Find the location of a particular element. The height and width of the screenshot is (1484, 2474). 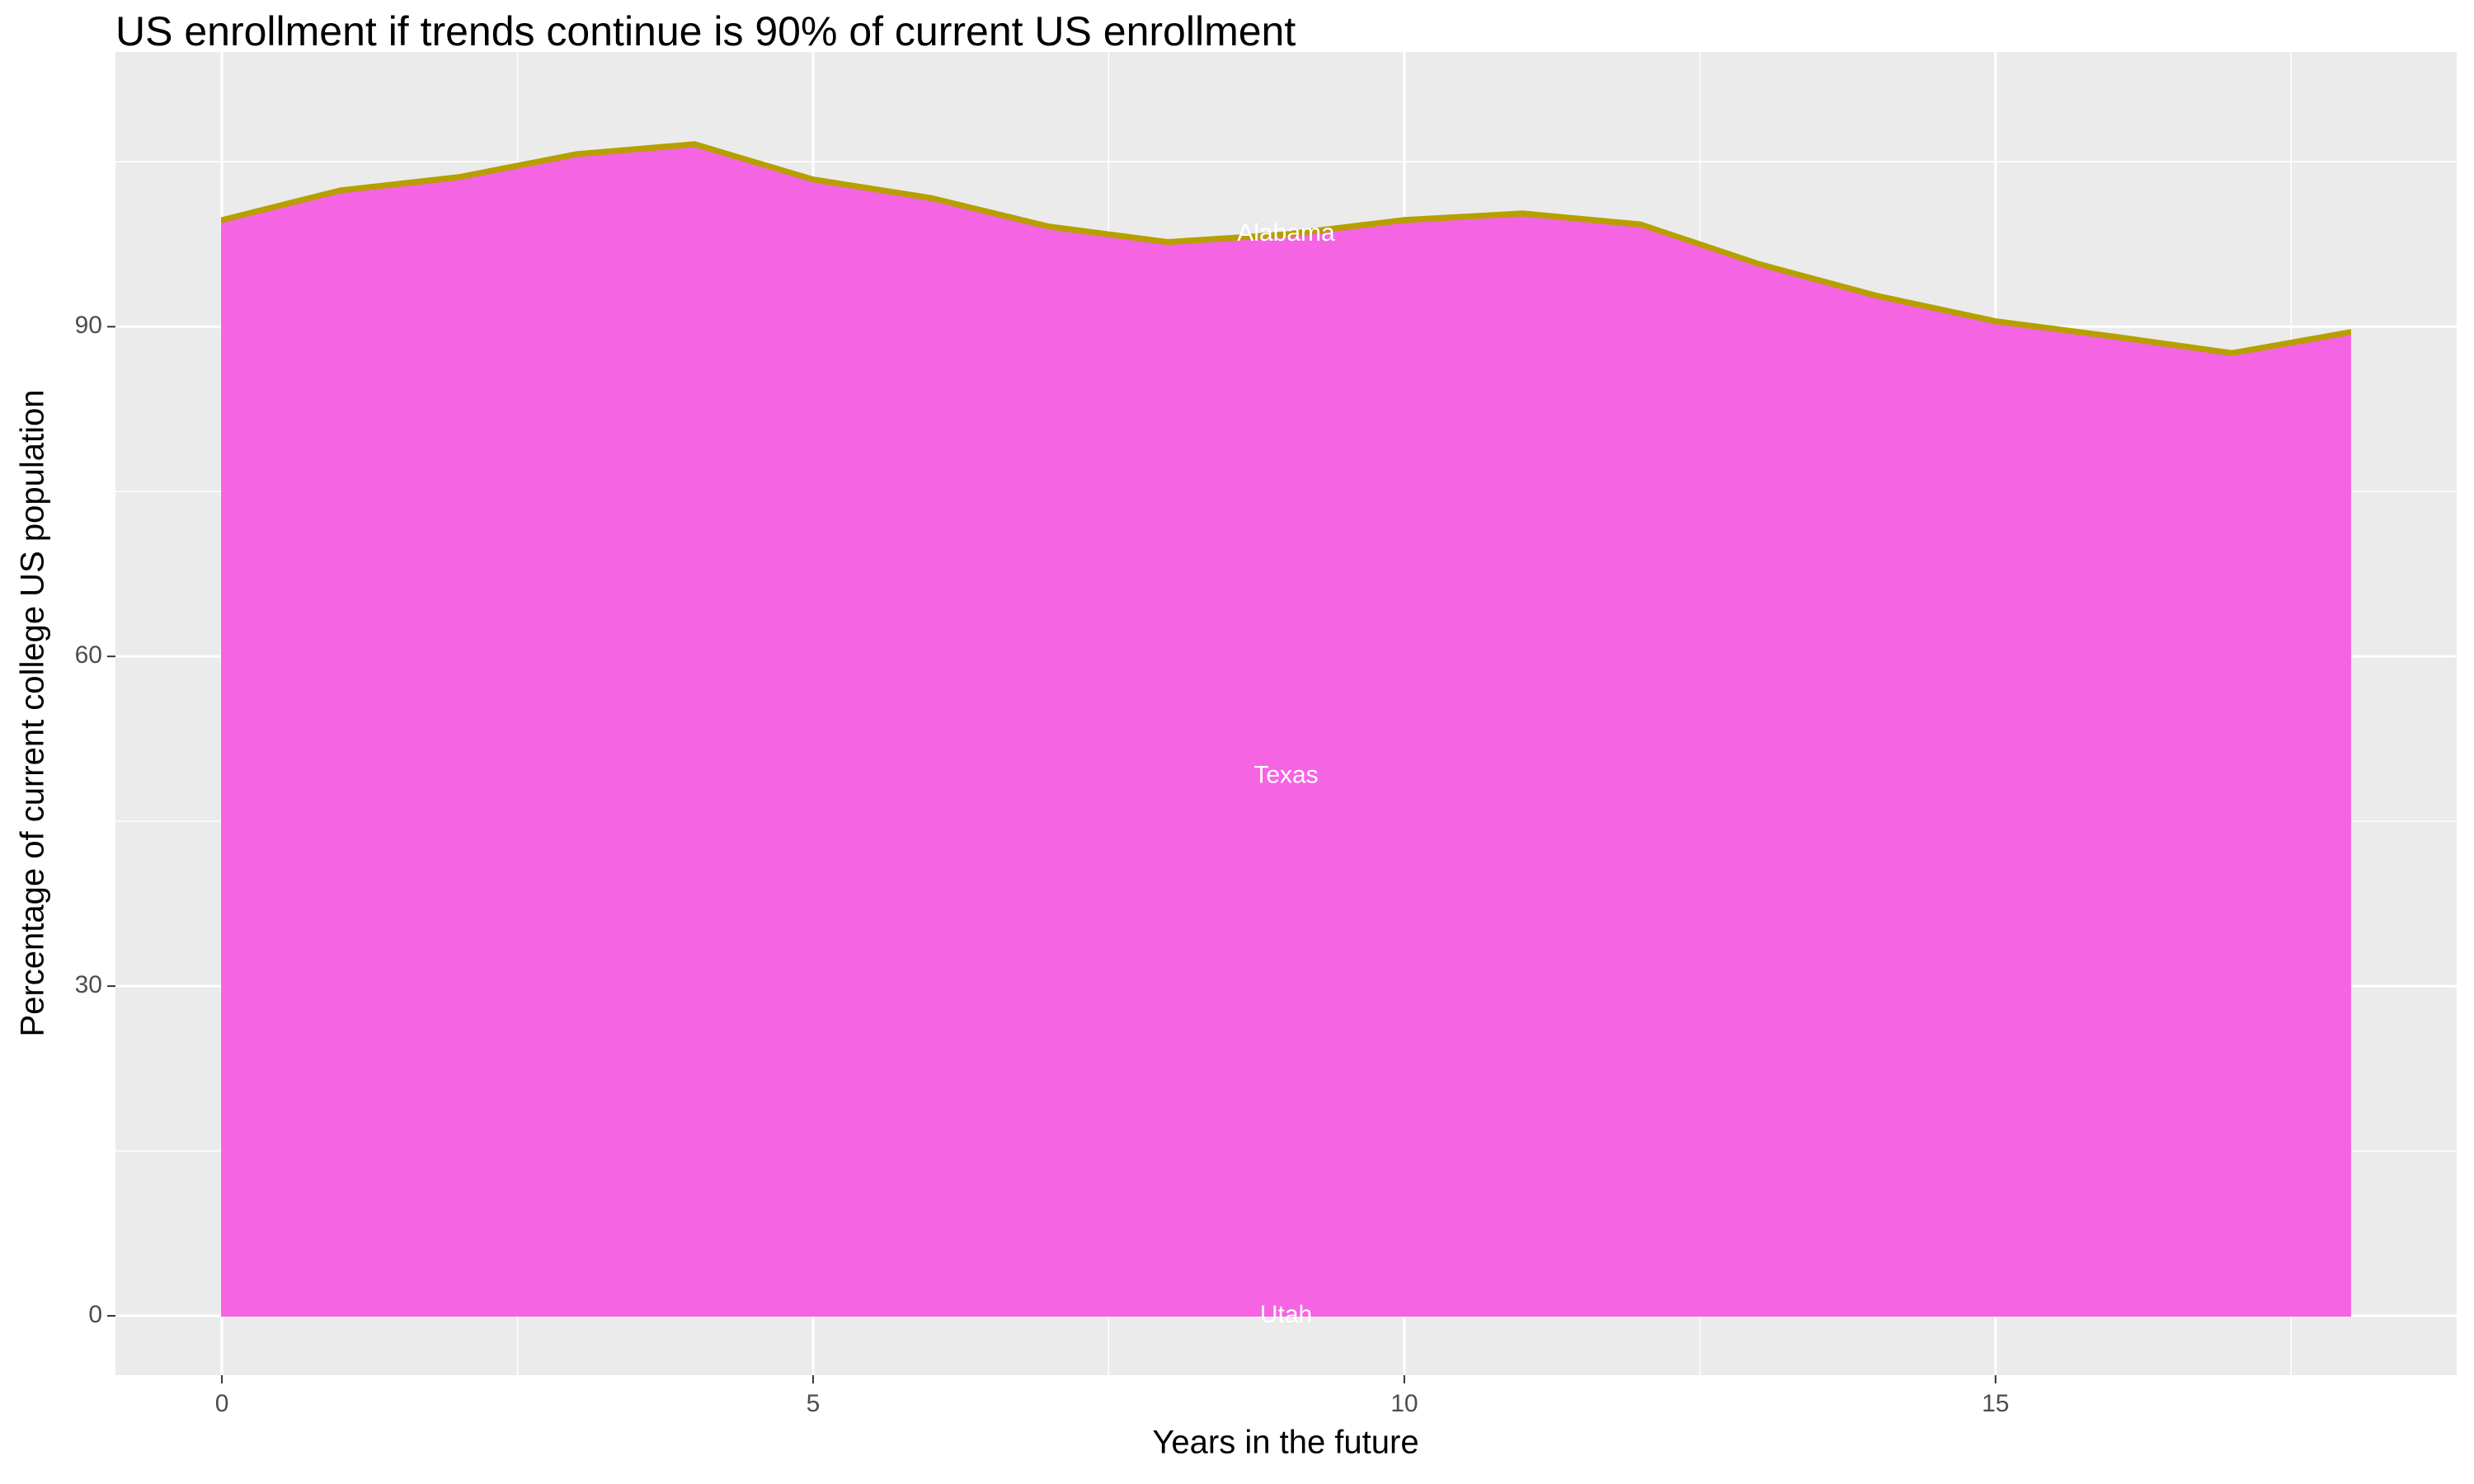

series-label: Alabama is located at coordinates (1286, 233).